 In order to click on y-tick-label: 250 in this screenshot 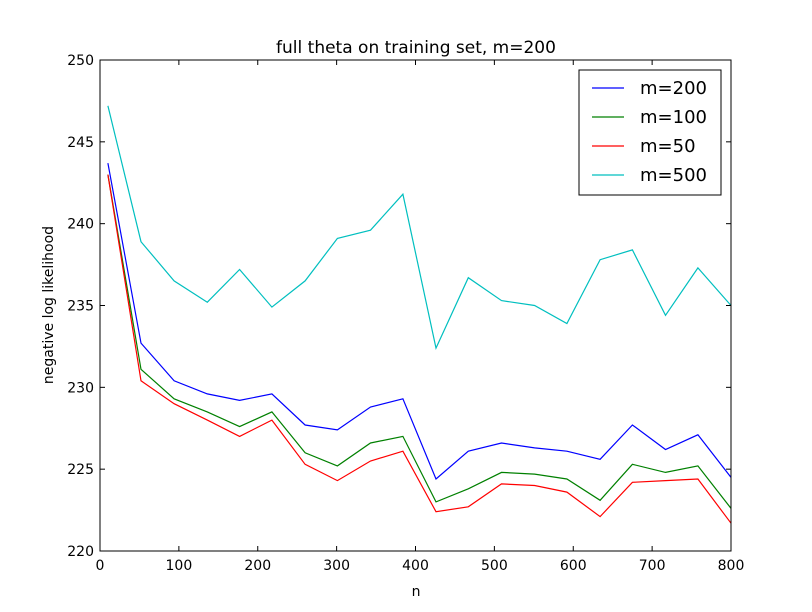, I will do `click(80, 61)`.